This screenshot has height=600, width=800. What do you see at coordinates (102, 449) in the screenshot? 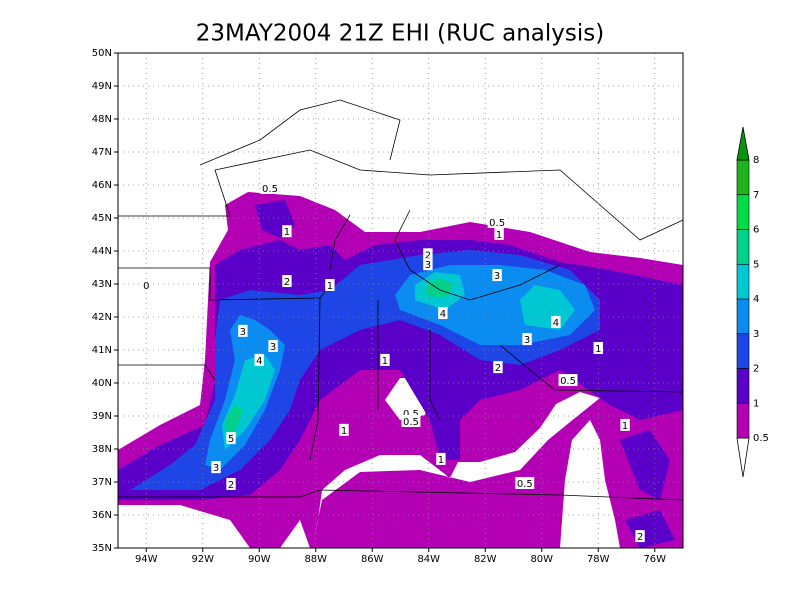
I see `lat-tick-label: 38N` at bounding box center [102, 449].